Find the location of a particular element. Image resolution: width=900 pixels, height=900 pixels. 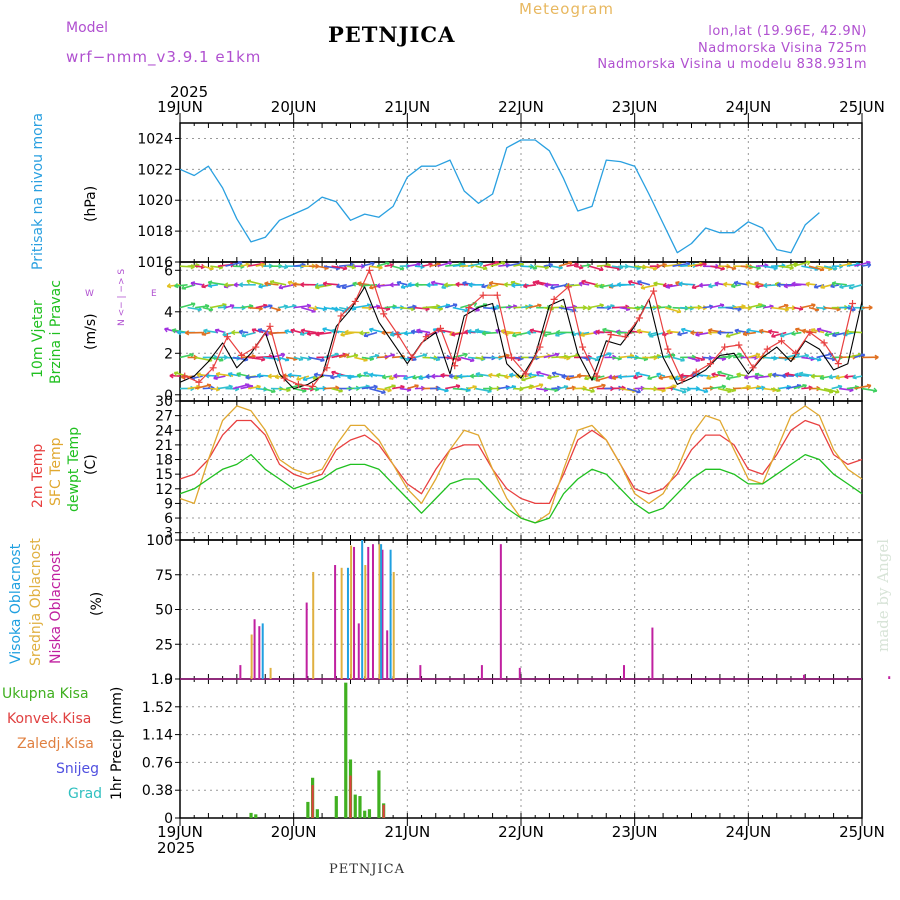

wind-gust-line is located at coordinates (519, 328).